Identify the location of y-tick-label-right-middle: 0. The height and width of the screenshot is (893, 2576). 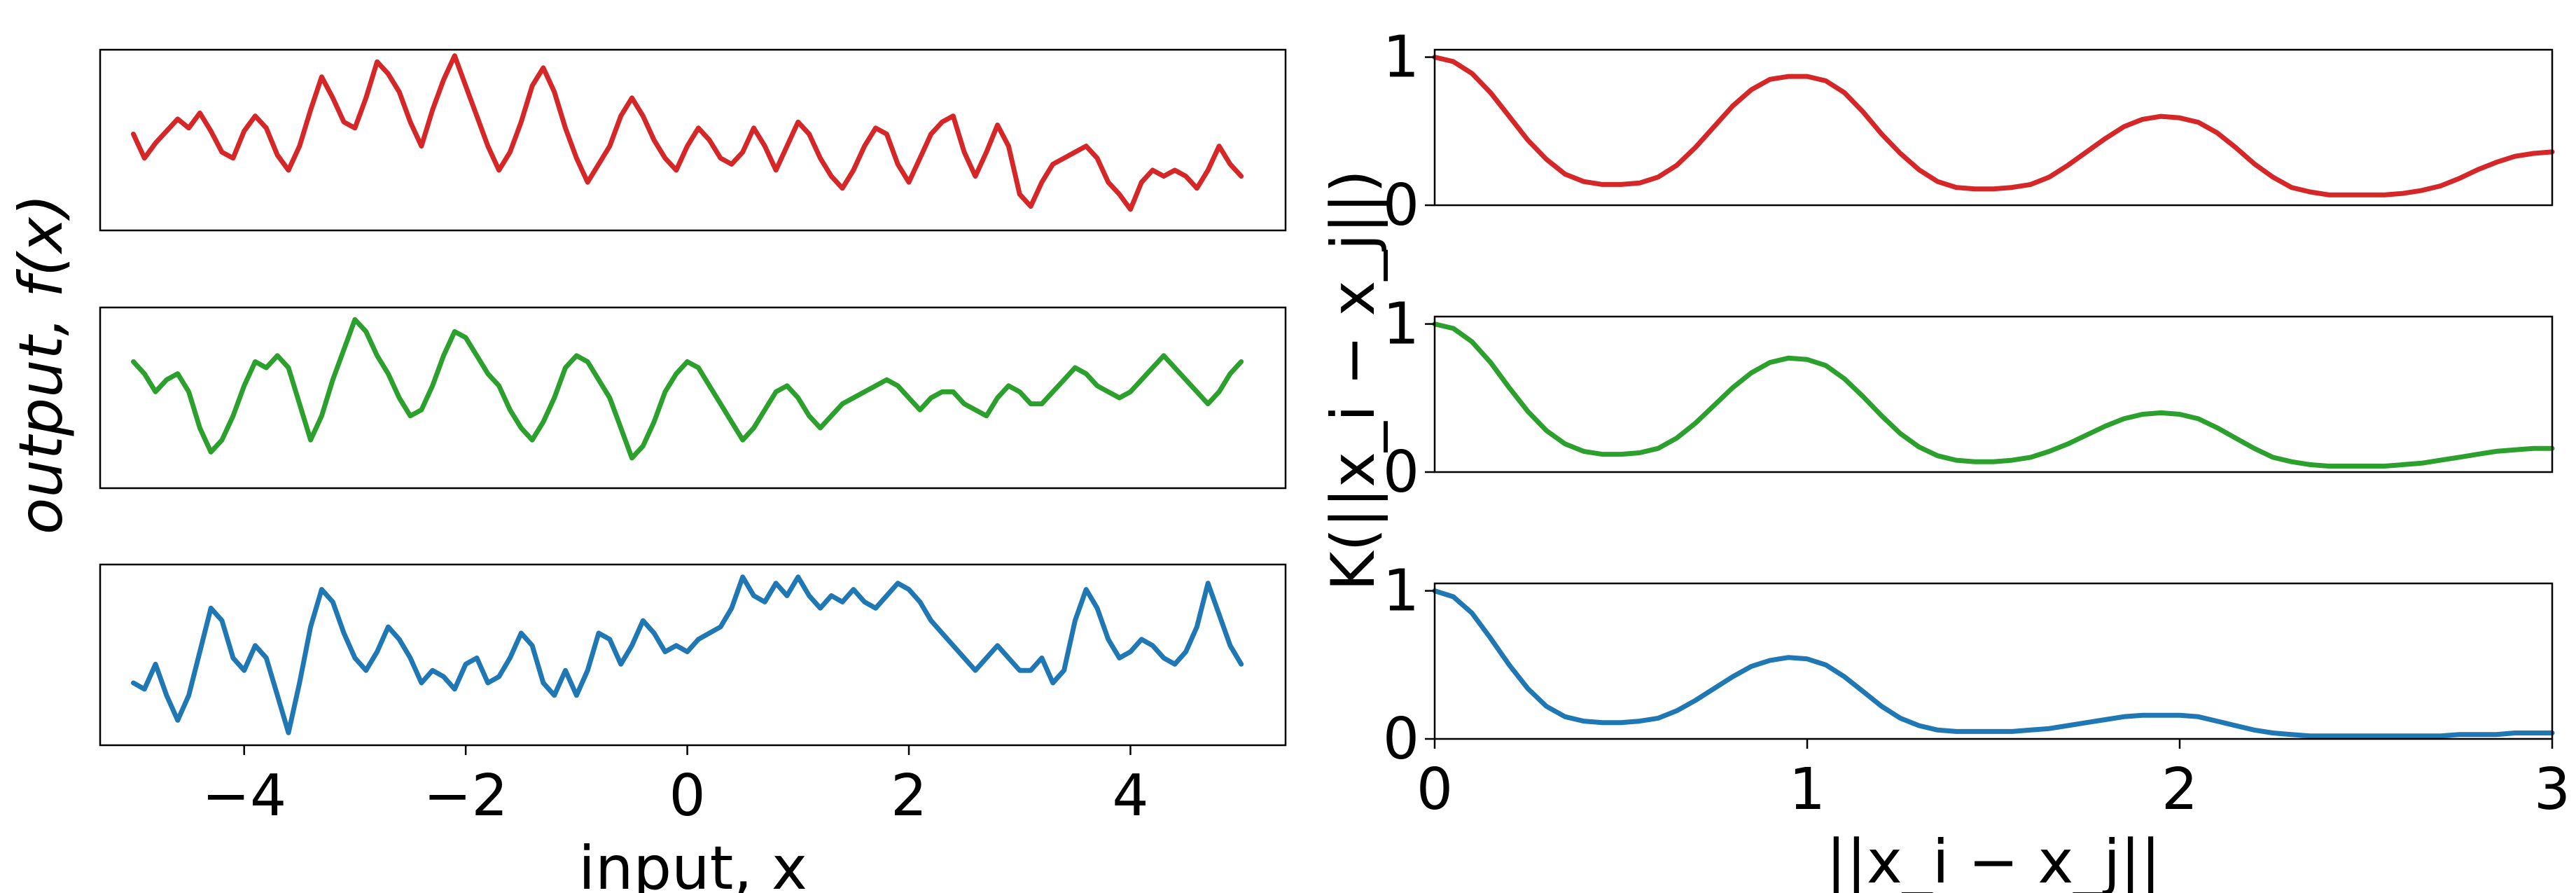
(1401, 473).